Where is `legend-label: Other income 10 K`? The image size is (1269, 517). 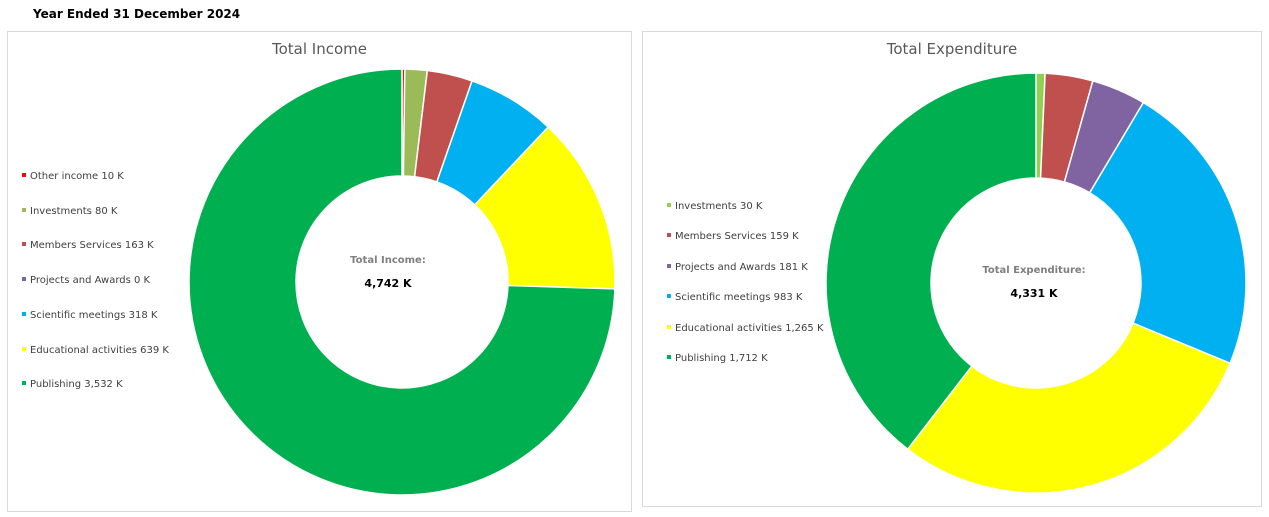
legend-label: Other income 10 K is located at coordinates (77, 176).